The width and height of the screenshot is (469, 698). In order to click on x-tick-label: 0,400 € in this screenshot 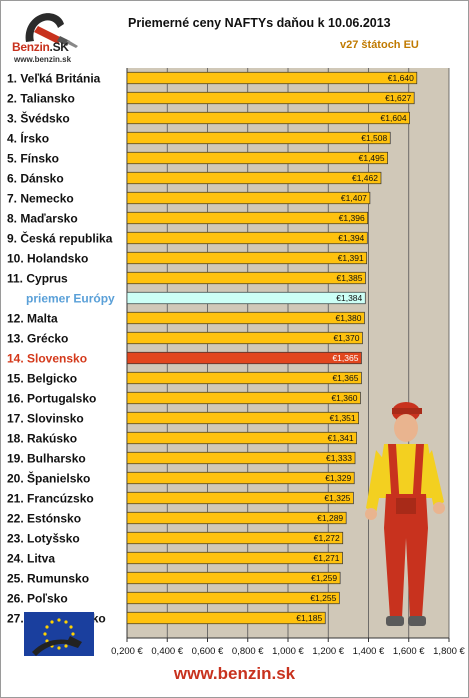, I will do `click(167, 651)`.